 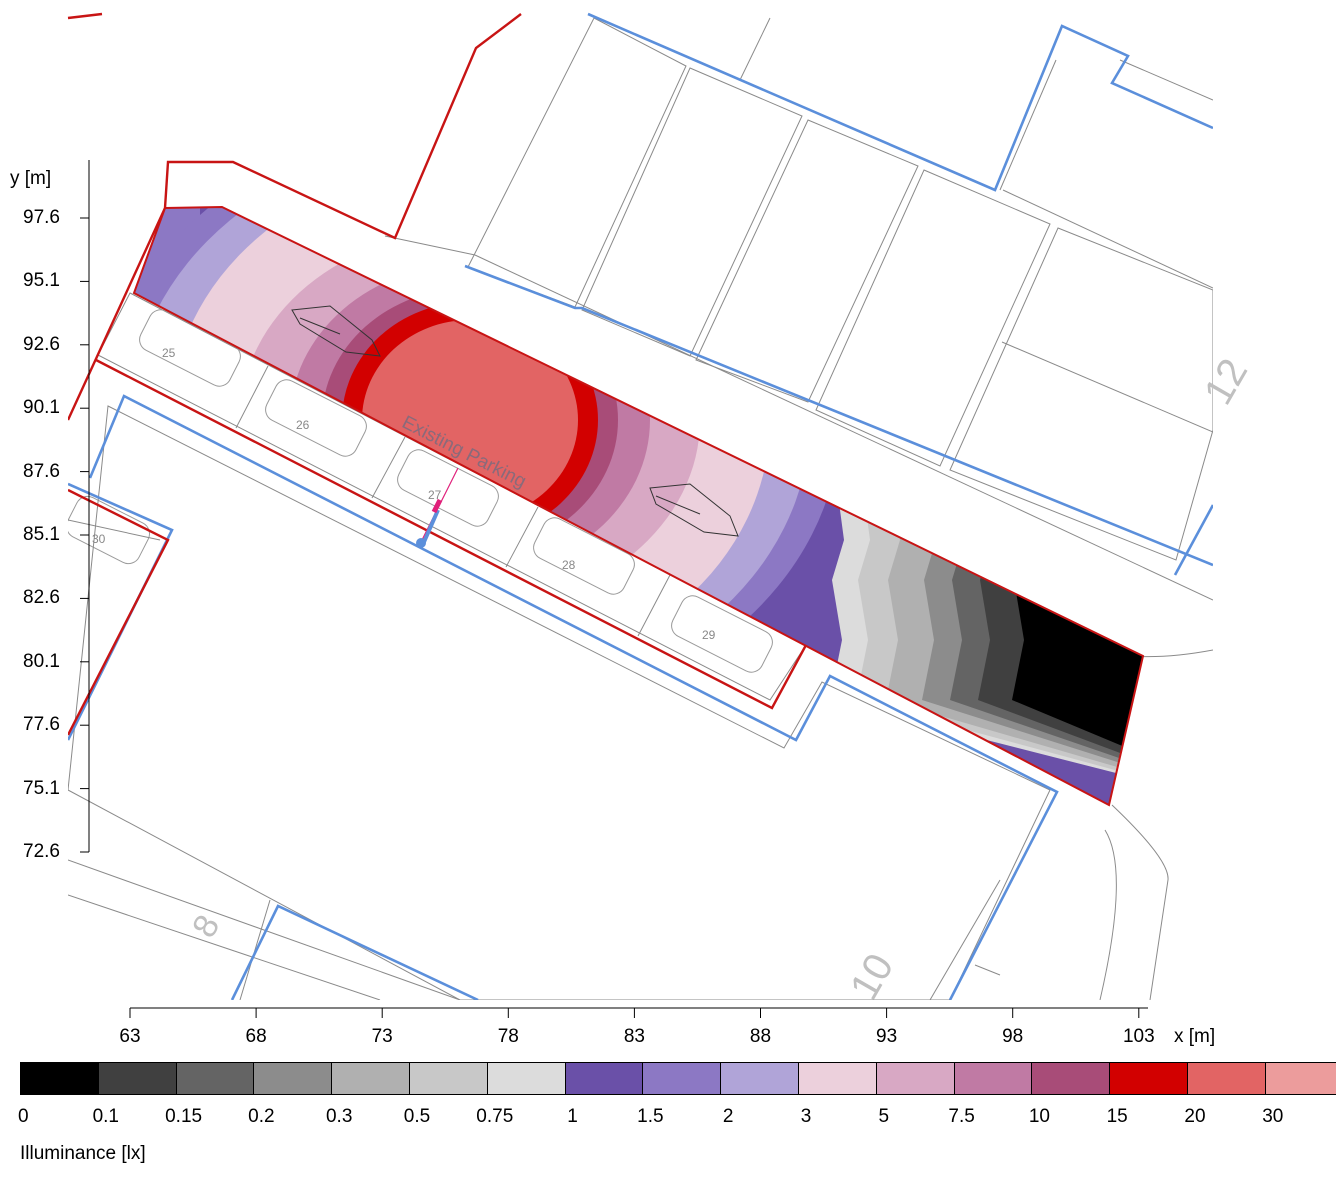 I want to click on legend-level-label: 0.75, so click(x=495, y=1116).